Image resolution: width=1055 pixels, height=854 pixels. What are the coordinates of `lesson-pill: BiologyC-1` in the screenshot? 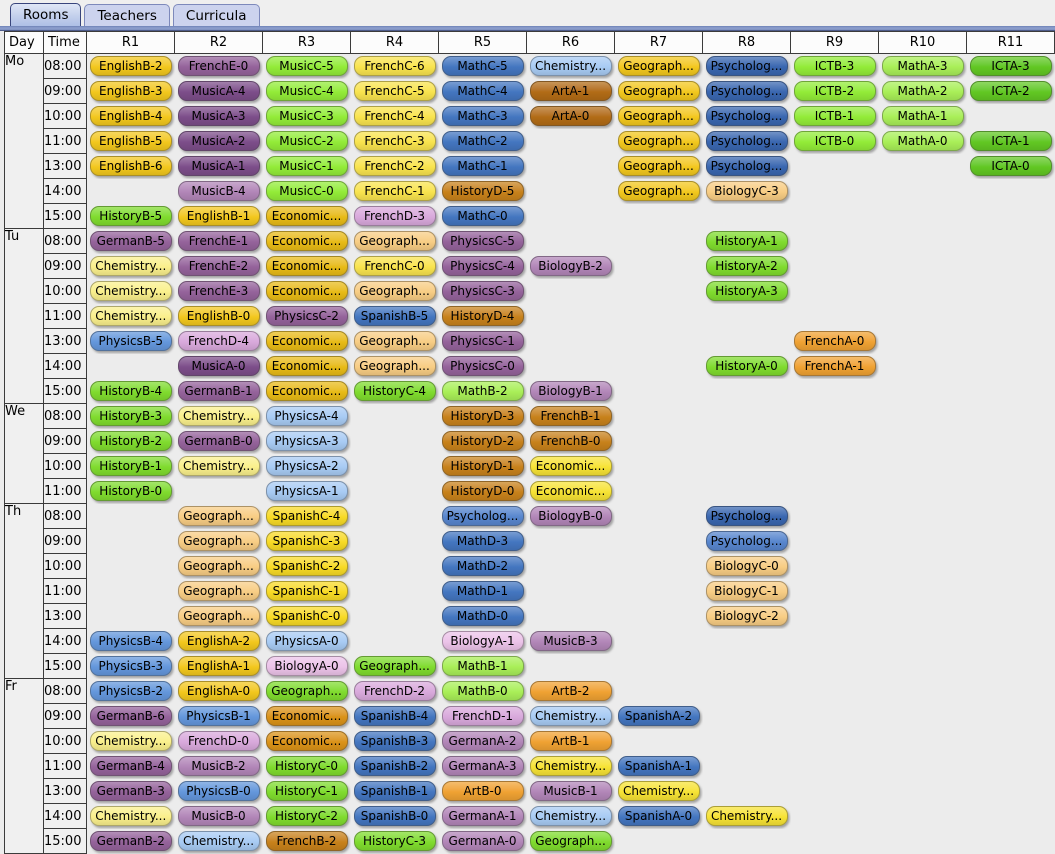 It's located at (746, 591).